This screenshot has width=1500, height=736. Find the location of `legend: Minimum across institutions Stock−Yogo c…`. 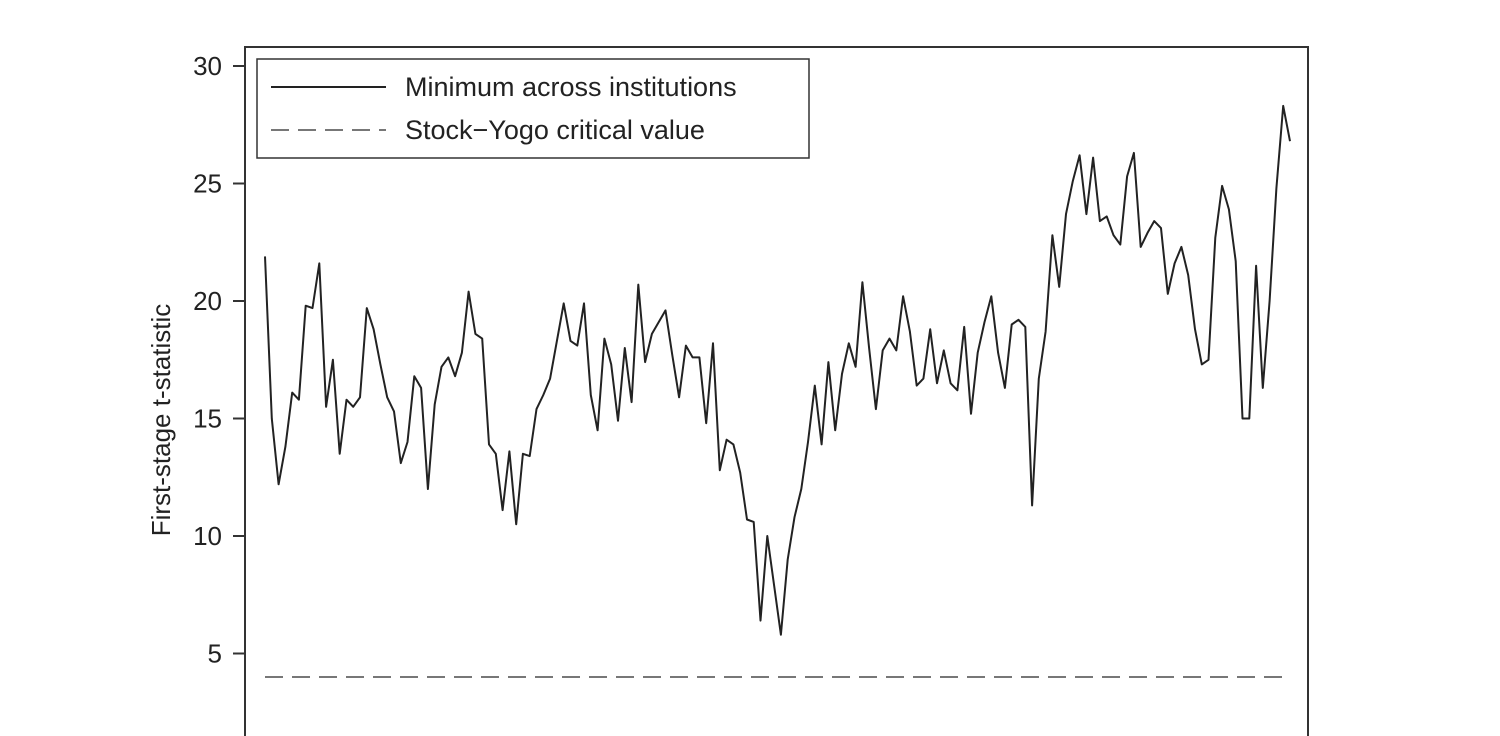

legend: Minimum across institutions Stock−Yogo c… is located at coordinates (533, 108).